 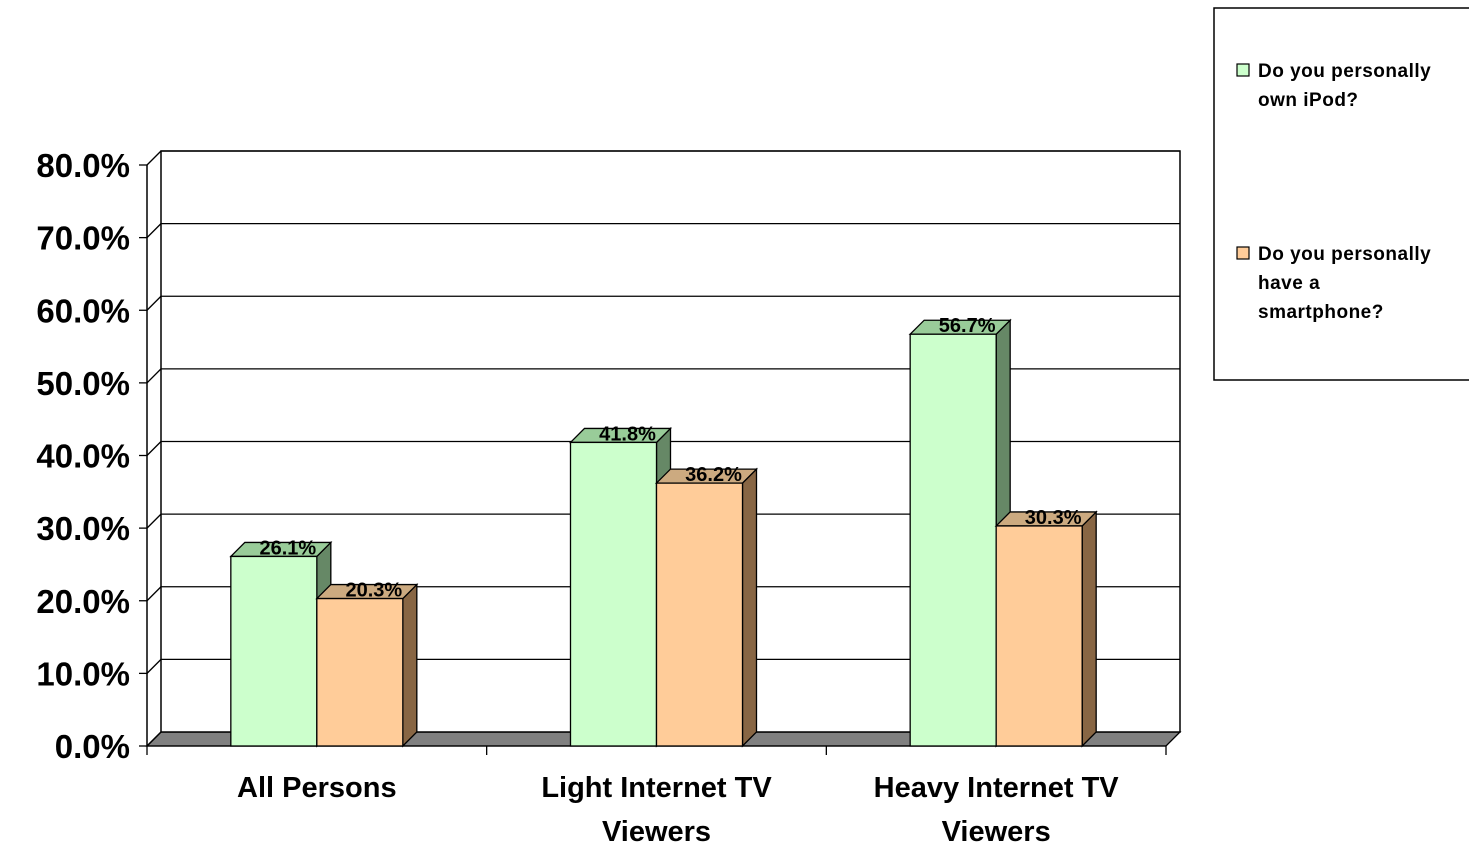 I want to click on y-tick-label: 60.0%, so click(x=83, y=310).